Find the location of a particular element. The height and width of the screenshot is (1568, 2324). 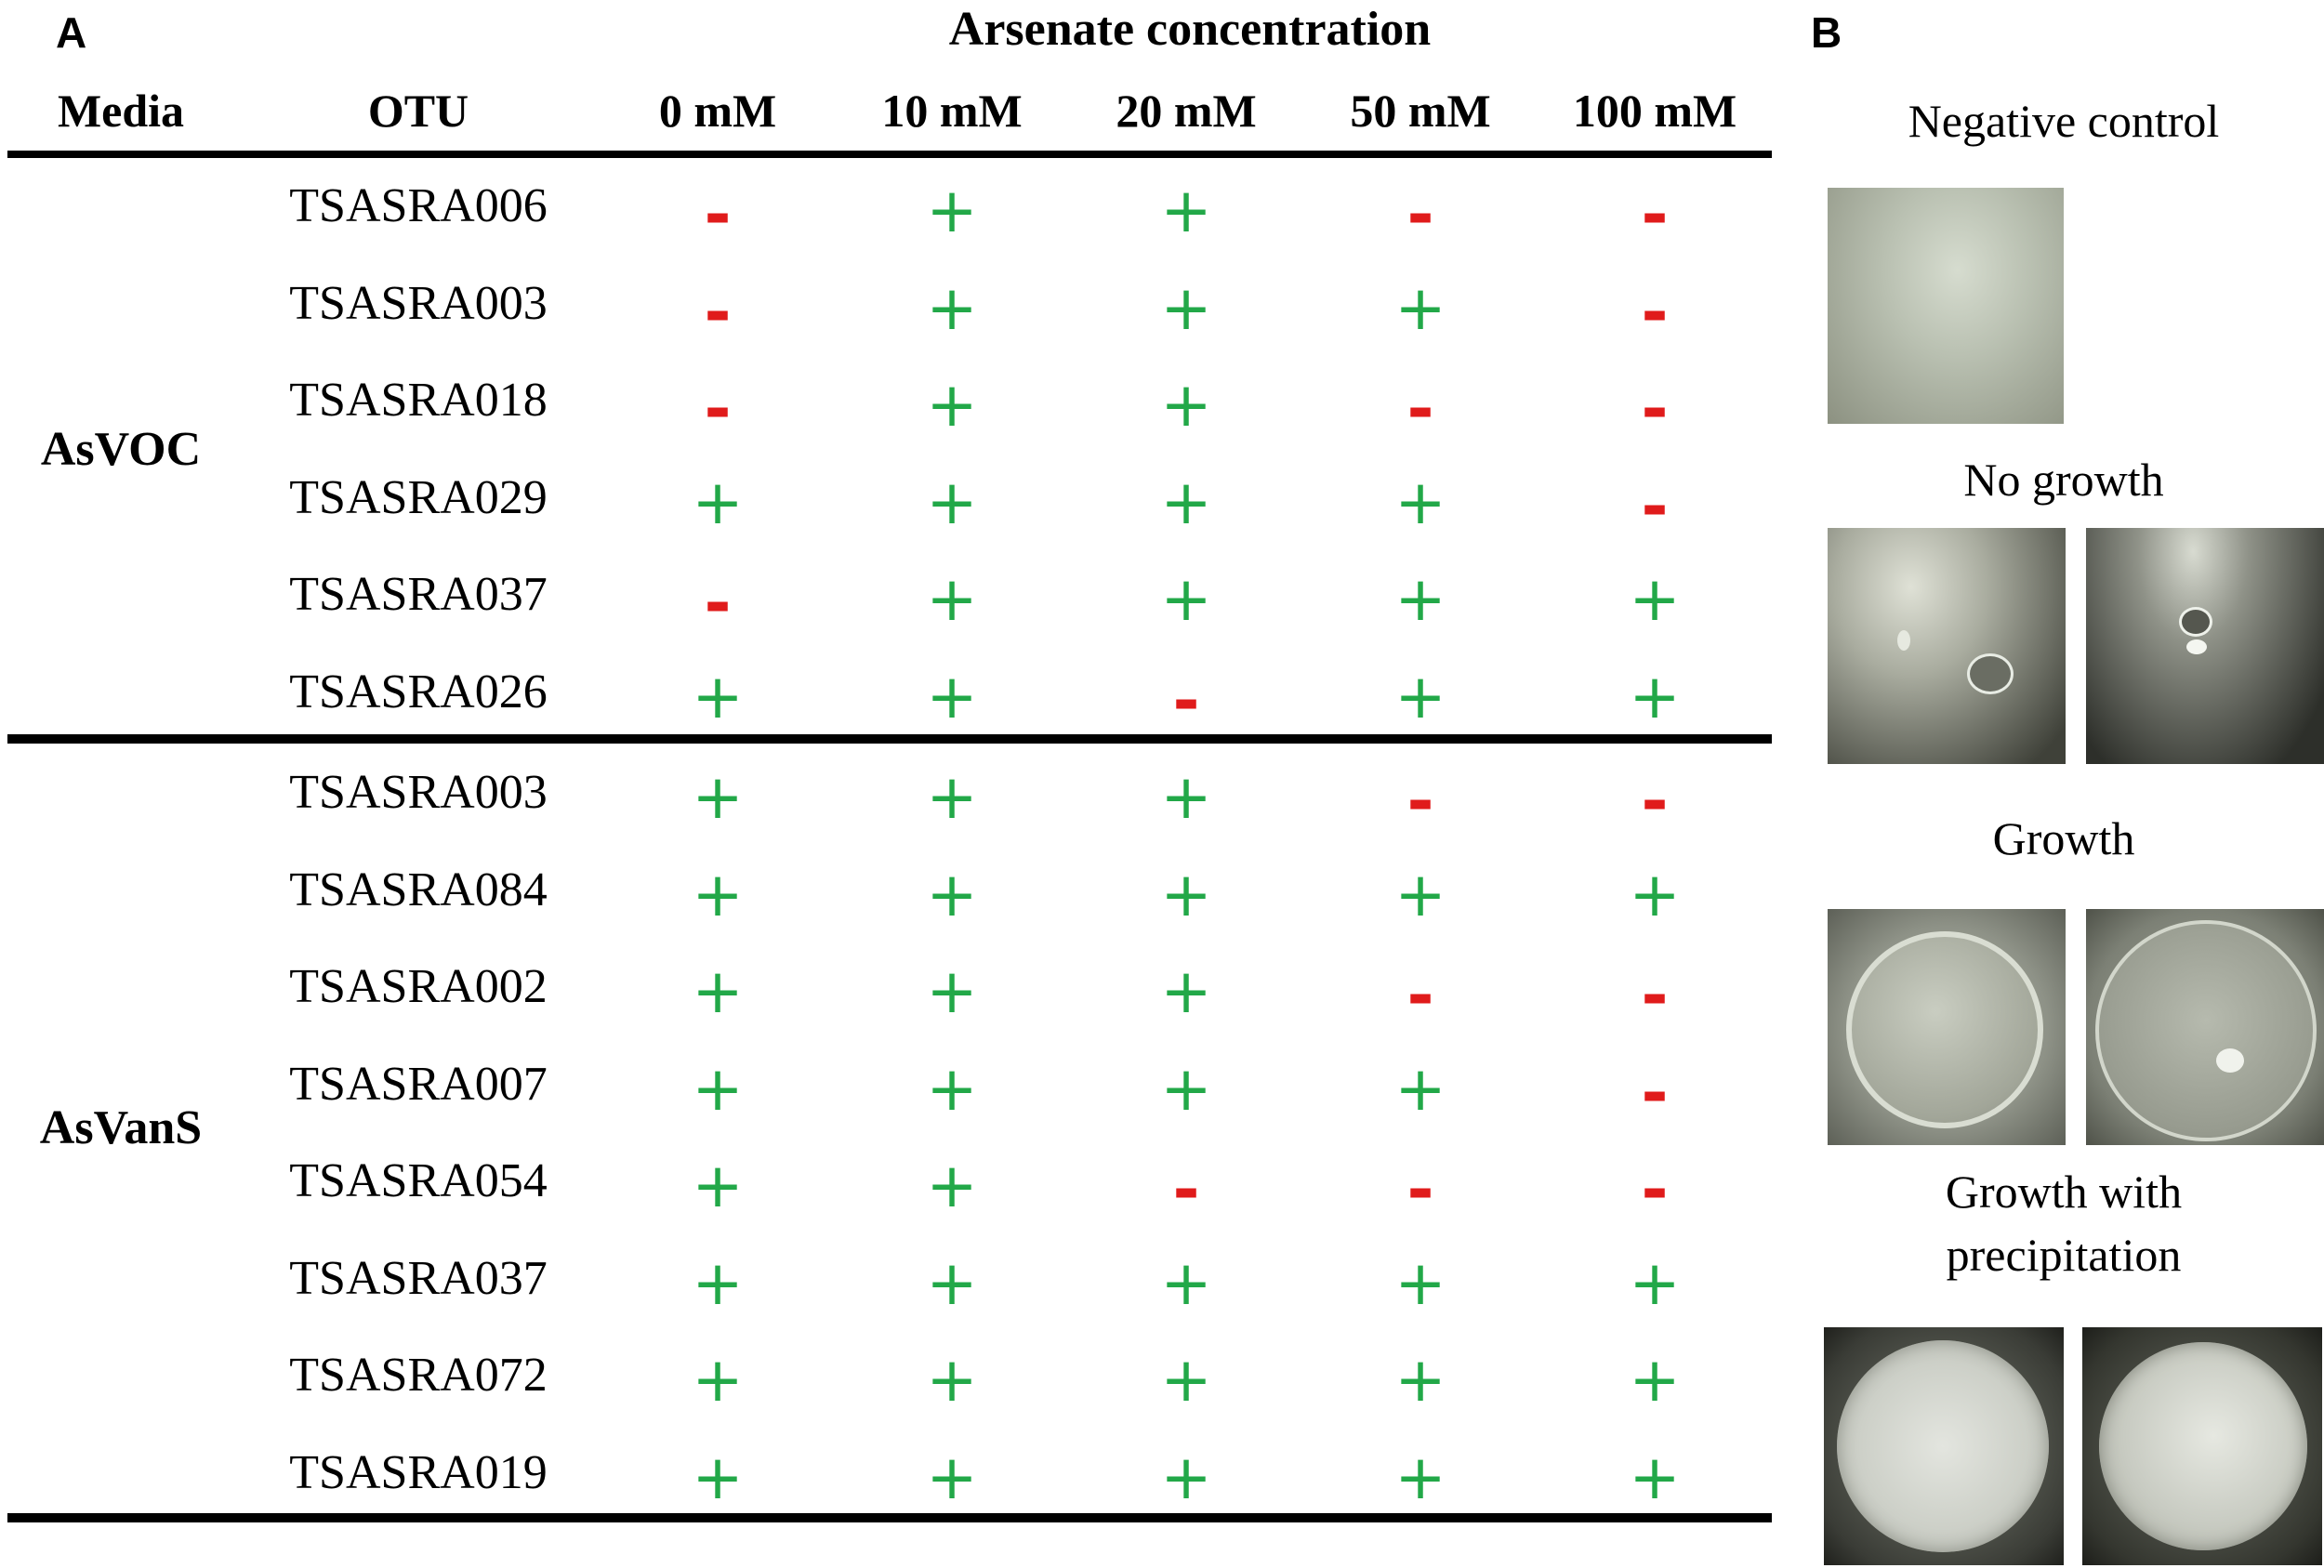

otu-label: TSASRA029 is located at coordinates (418, 497).